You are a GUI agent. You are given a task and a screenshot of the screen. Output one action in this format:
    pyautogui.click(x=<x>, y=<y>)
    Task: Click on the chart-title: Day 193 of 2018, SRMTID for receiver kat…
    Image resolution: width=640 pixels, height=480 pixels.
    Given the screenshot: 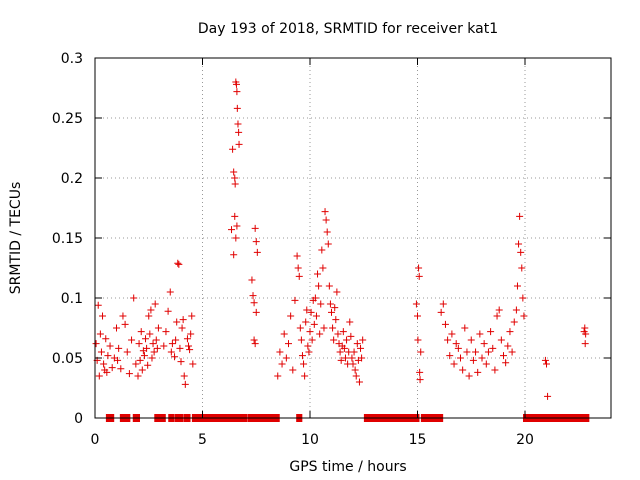 What is the action you would take?
    pyautogui.click(x=348, y=29)
    